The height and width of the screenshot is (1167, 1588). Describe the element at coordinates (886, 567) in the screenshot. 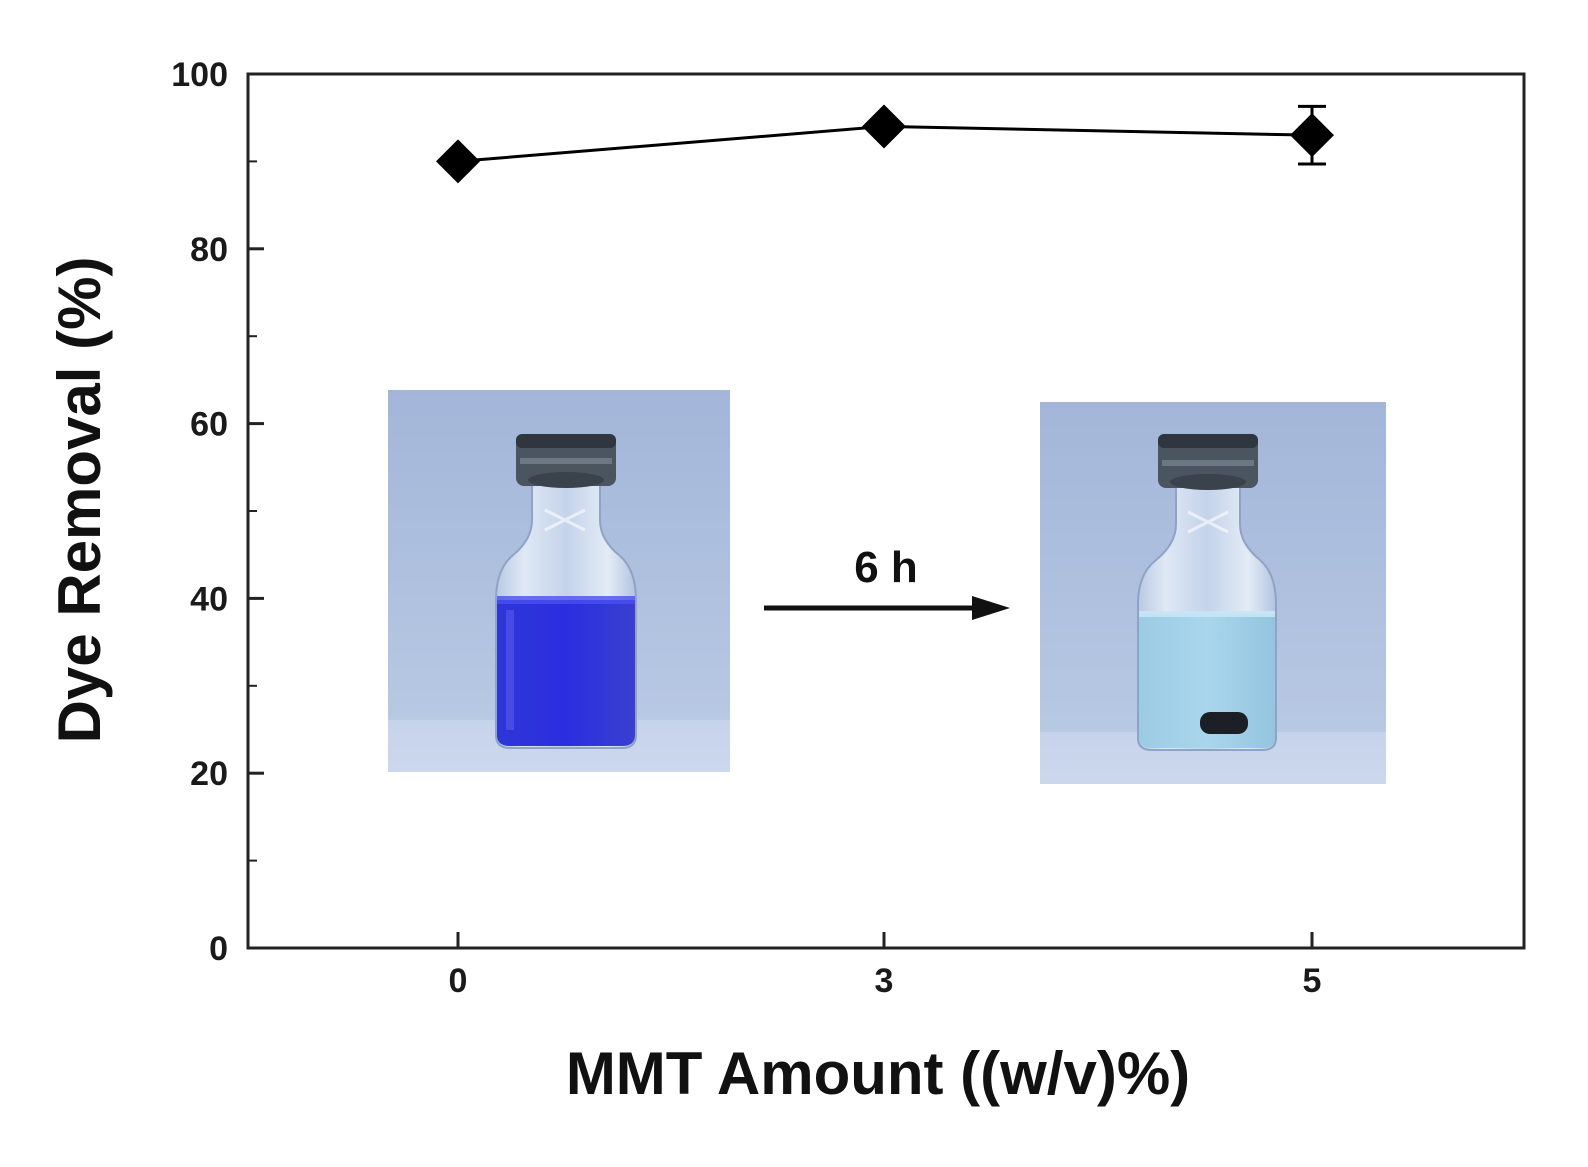

I see `arrow-label: 6 h` at that location.